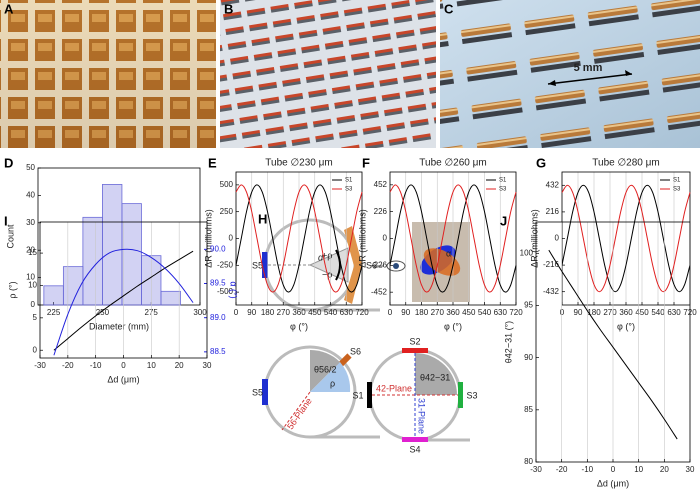  Describe the element at coordinates (625, 163) in the screenshot. I see `chart-title: Tube ∅280 μm` at that location.